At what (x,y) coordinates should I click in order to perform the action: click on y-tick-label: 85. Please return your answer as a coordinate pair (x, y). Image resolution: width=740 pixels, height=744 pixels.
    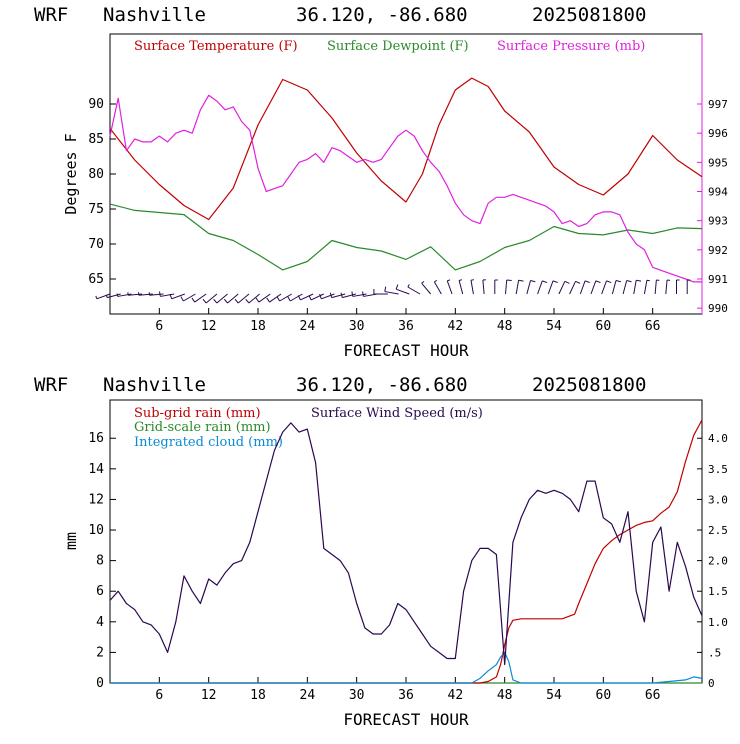
    Looking at the image, I should click on (96, 139).